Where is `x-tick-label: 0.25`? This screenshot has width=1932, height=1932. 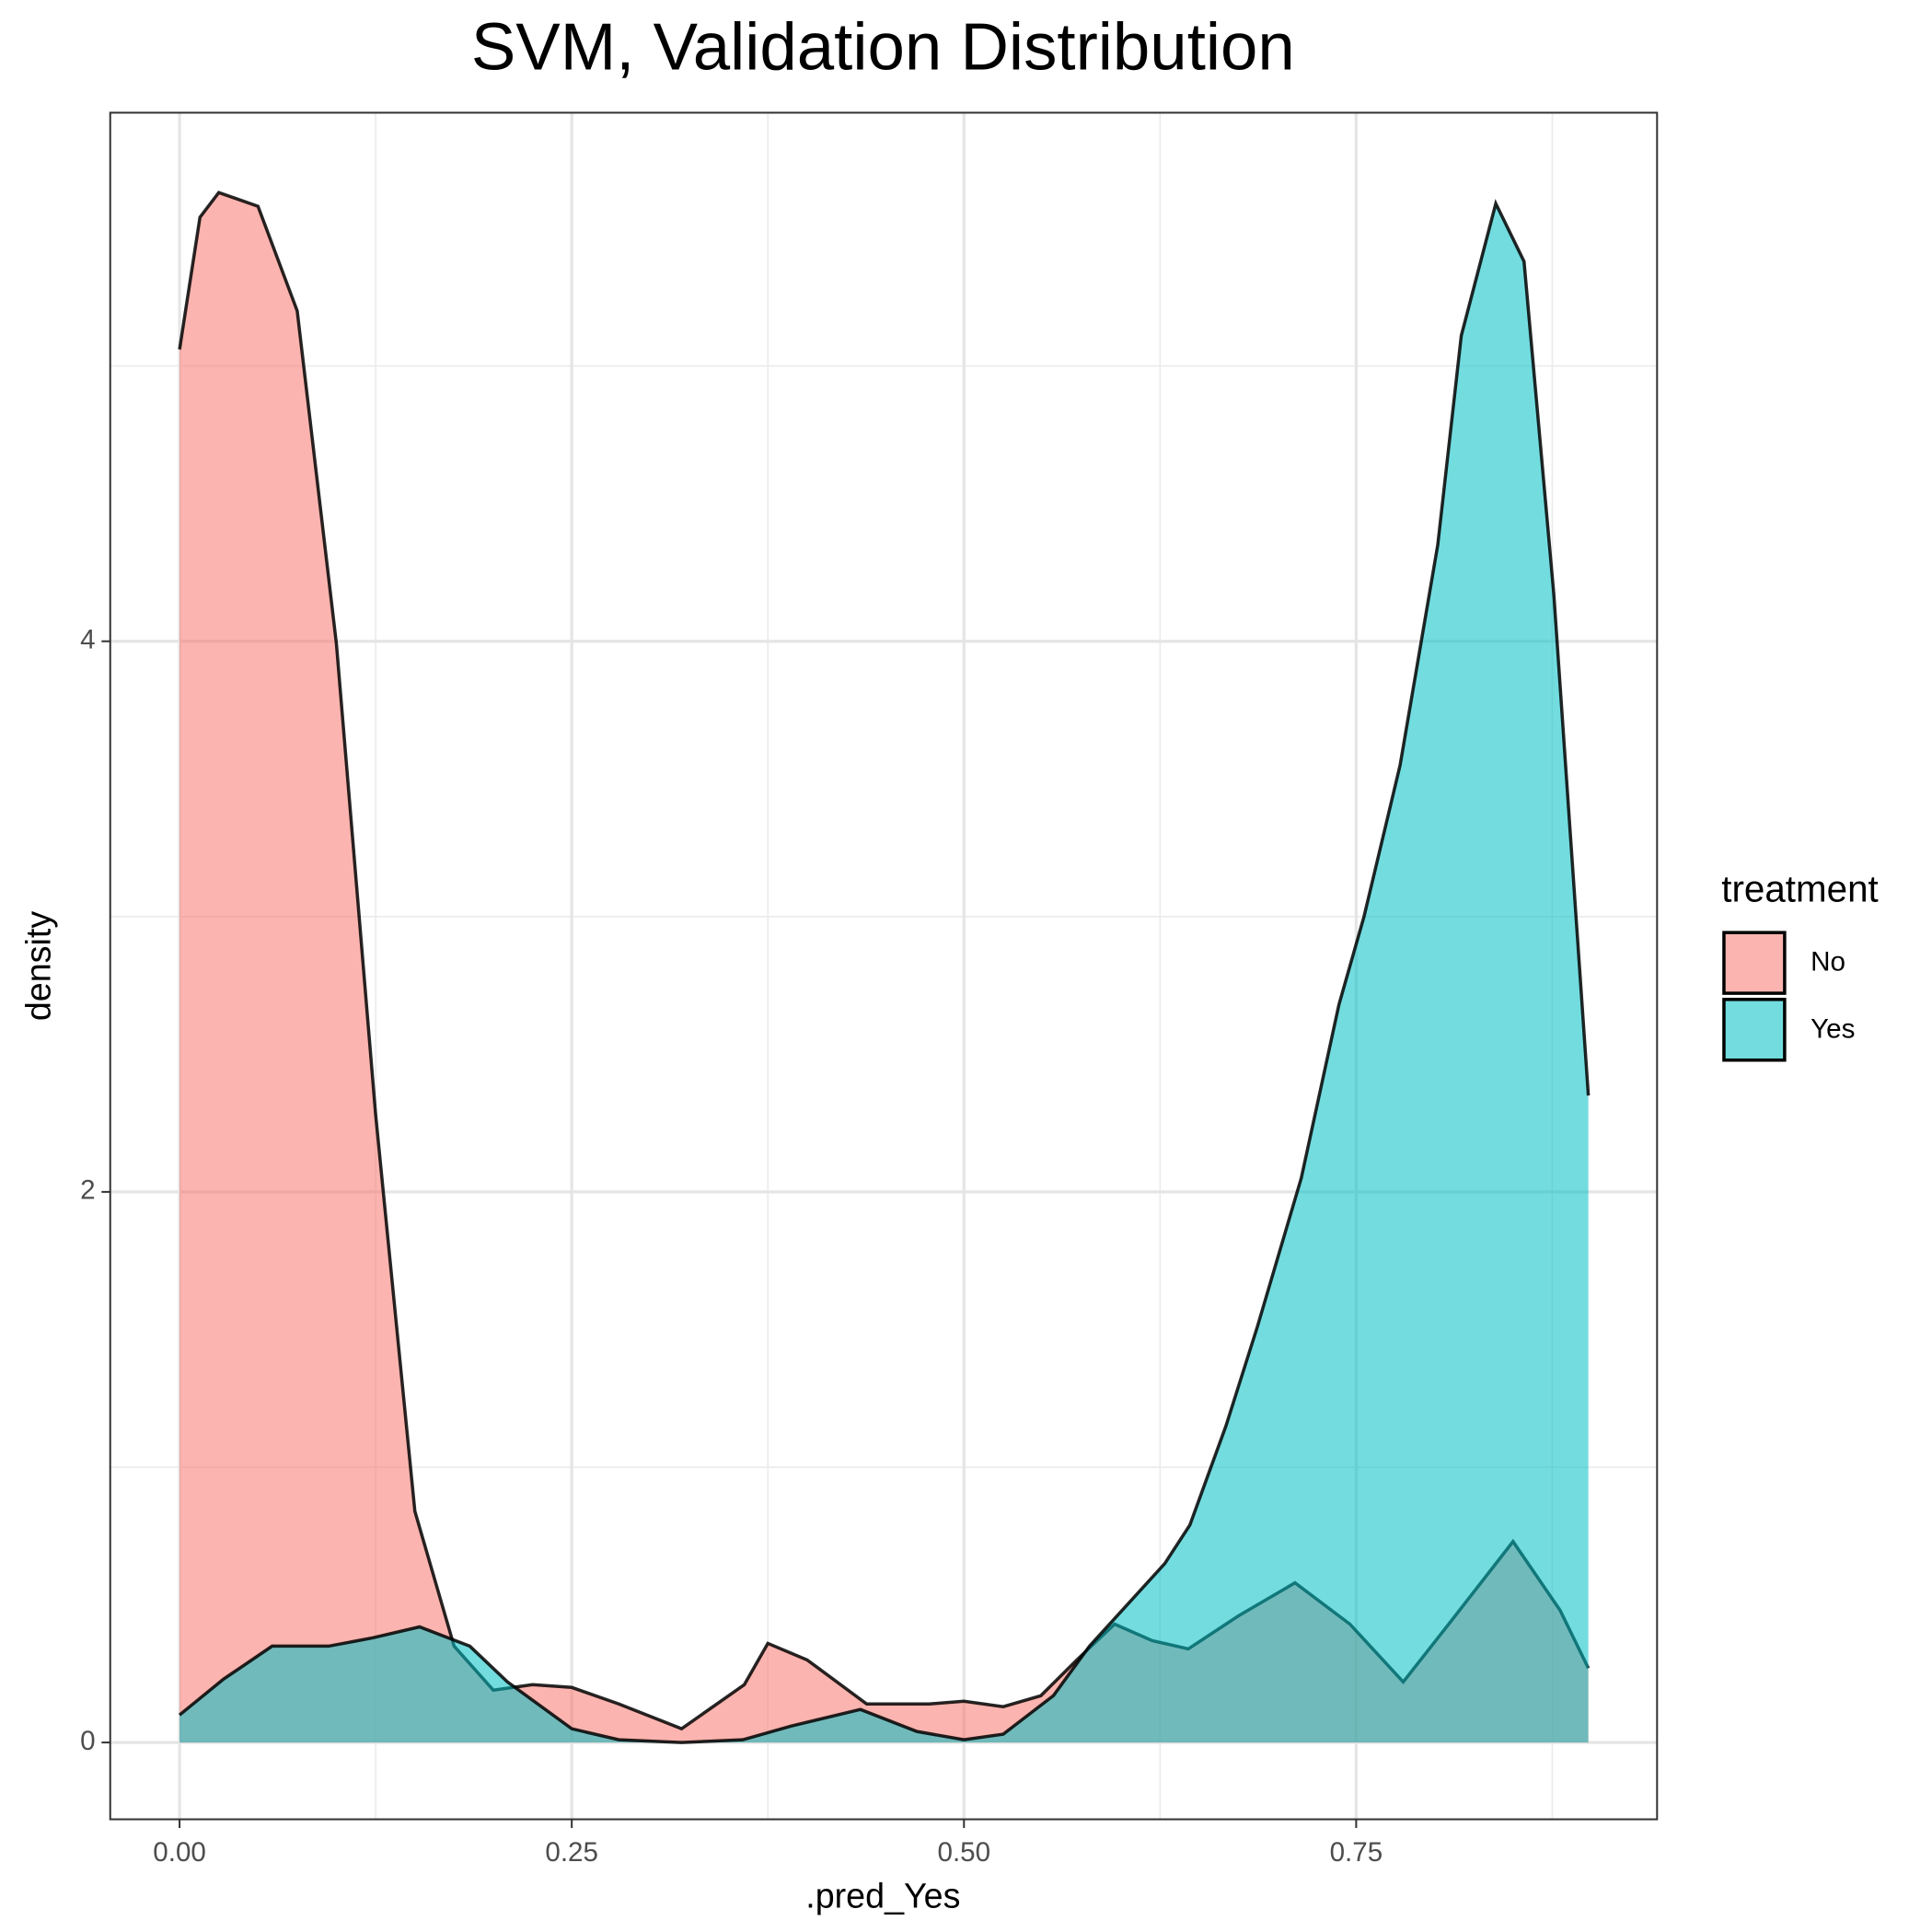 x-tick-label: 0.25 is located at coordinates (572, 1853).